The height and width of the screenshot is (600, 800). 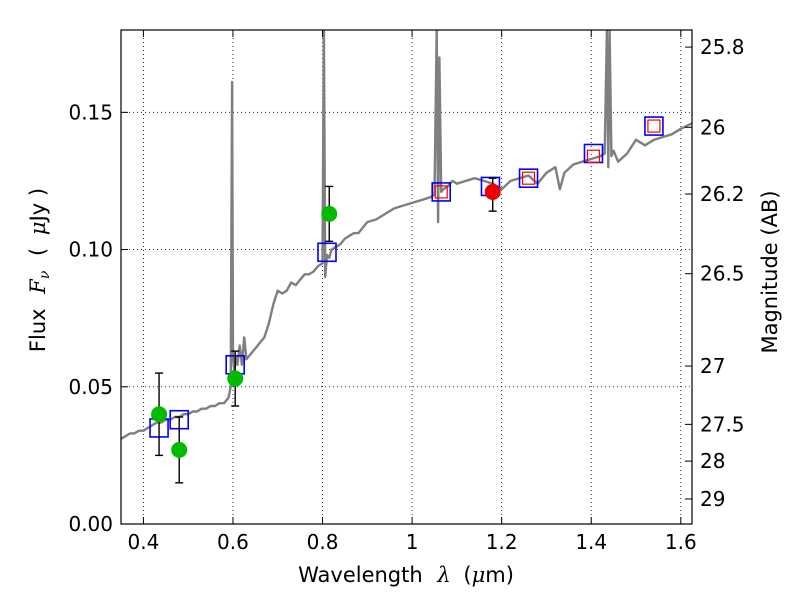 I want to click on y-tick-label: 0.10, so click(x=90, y=250).